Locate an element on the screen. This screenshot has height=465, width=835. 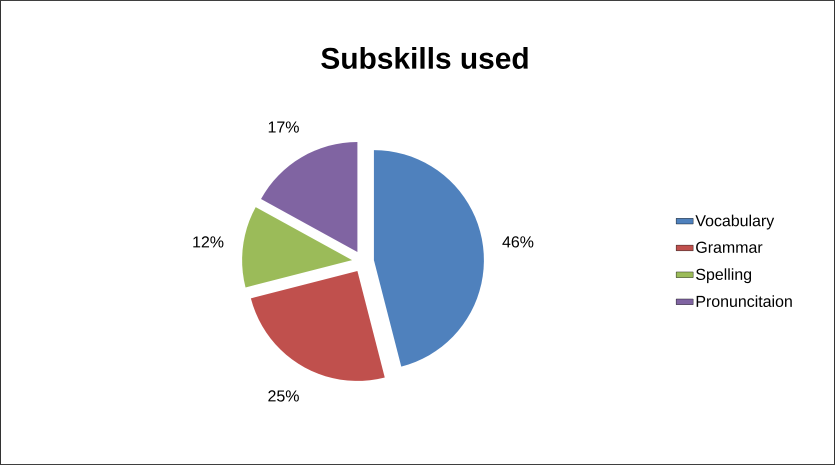
legend-label: Spelling is located at coordinates (724, 276).